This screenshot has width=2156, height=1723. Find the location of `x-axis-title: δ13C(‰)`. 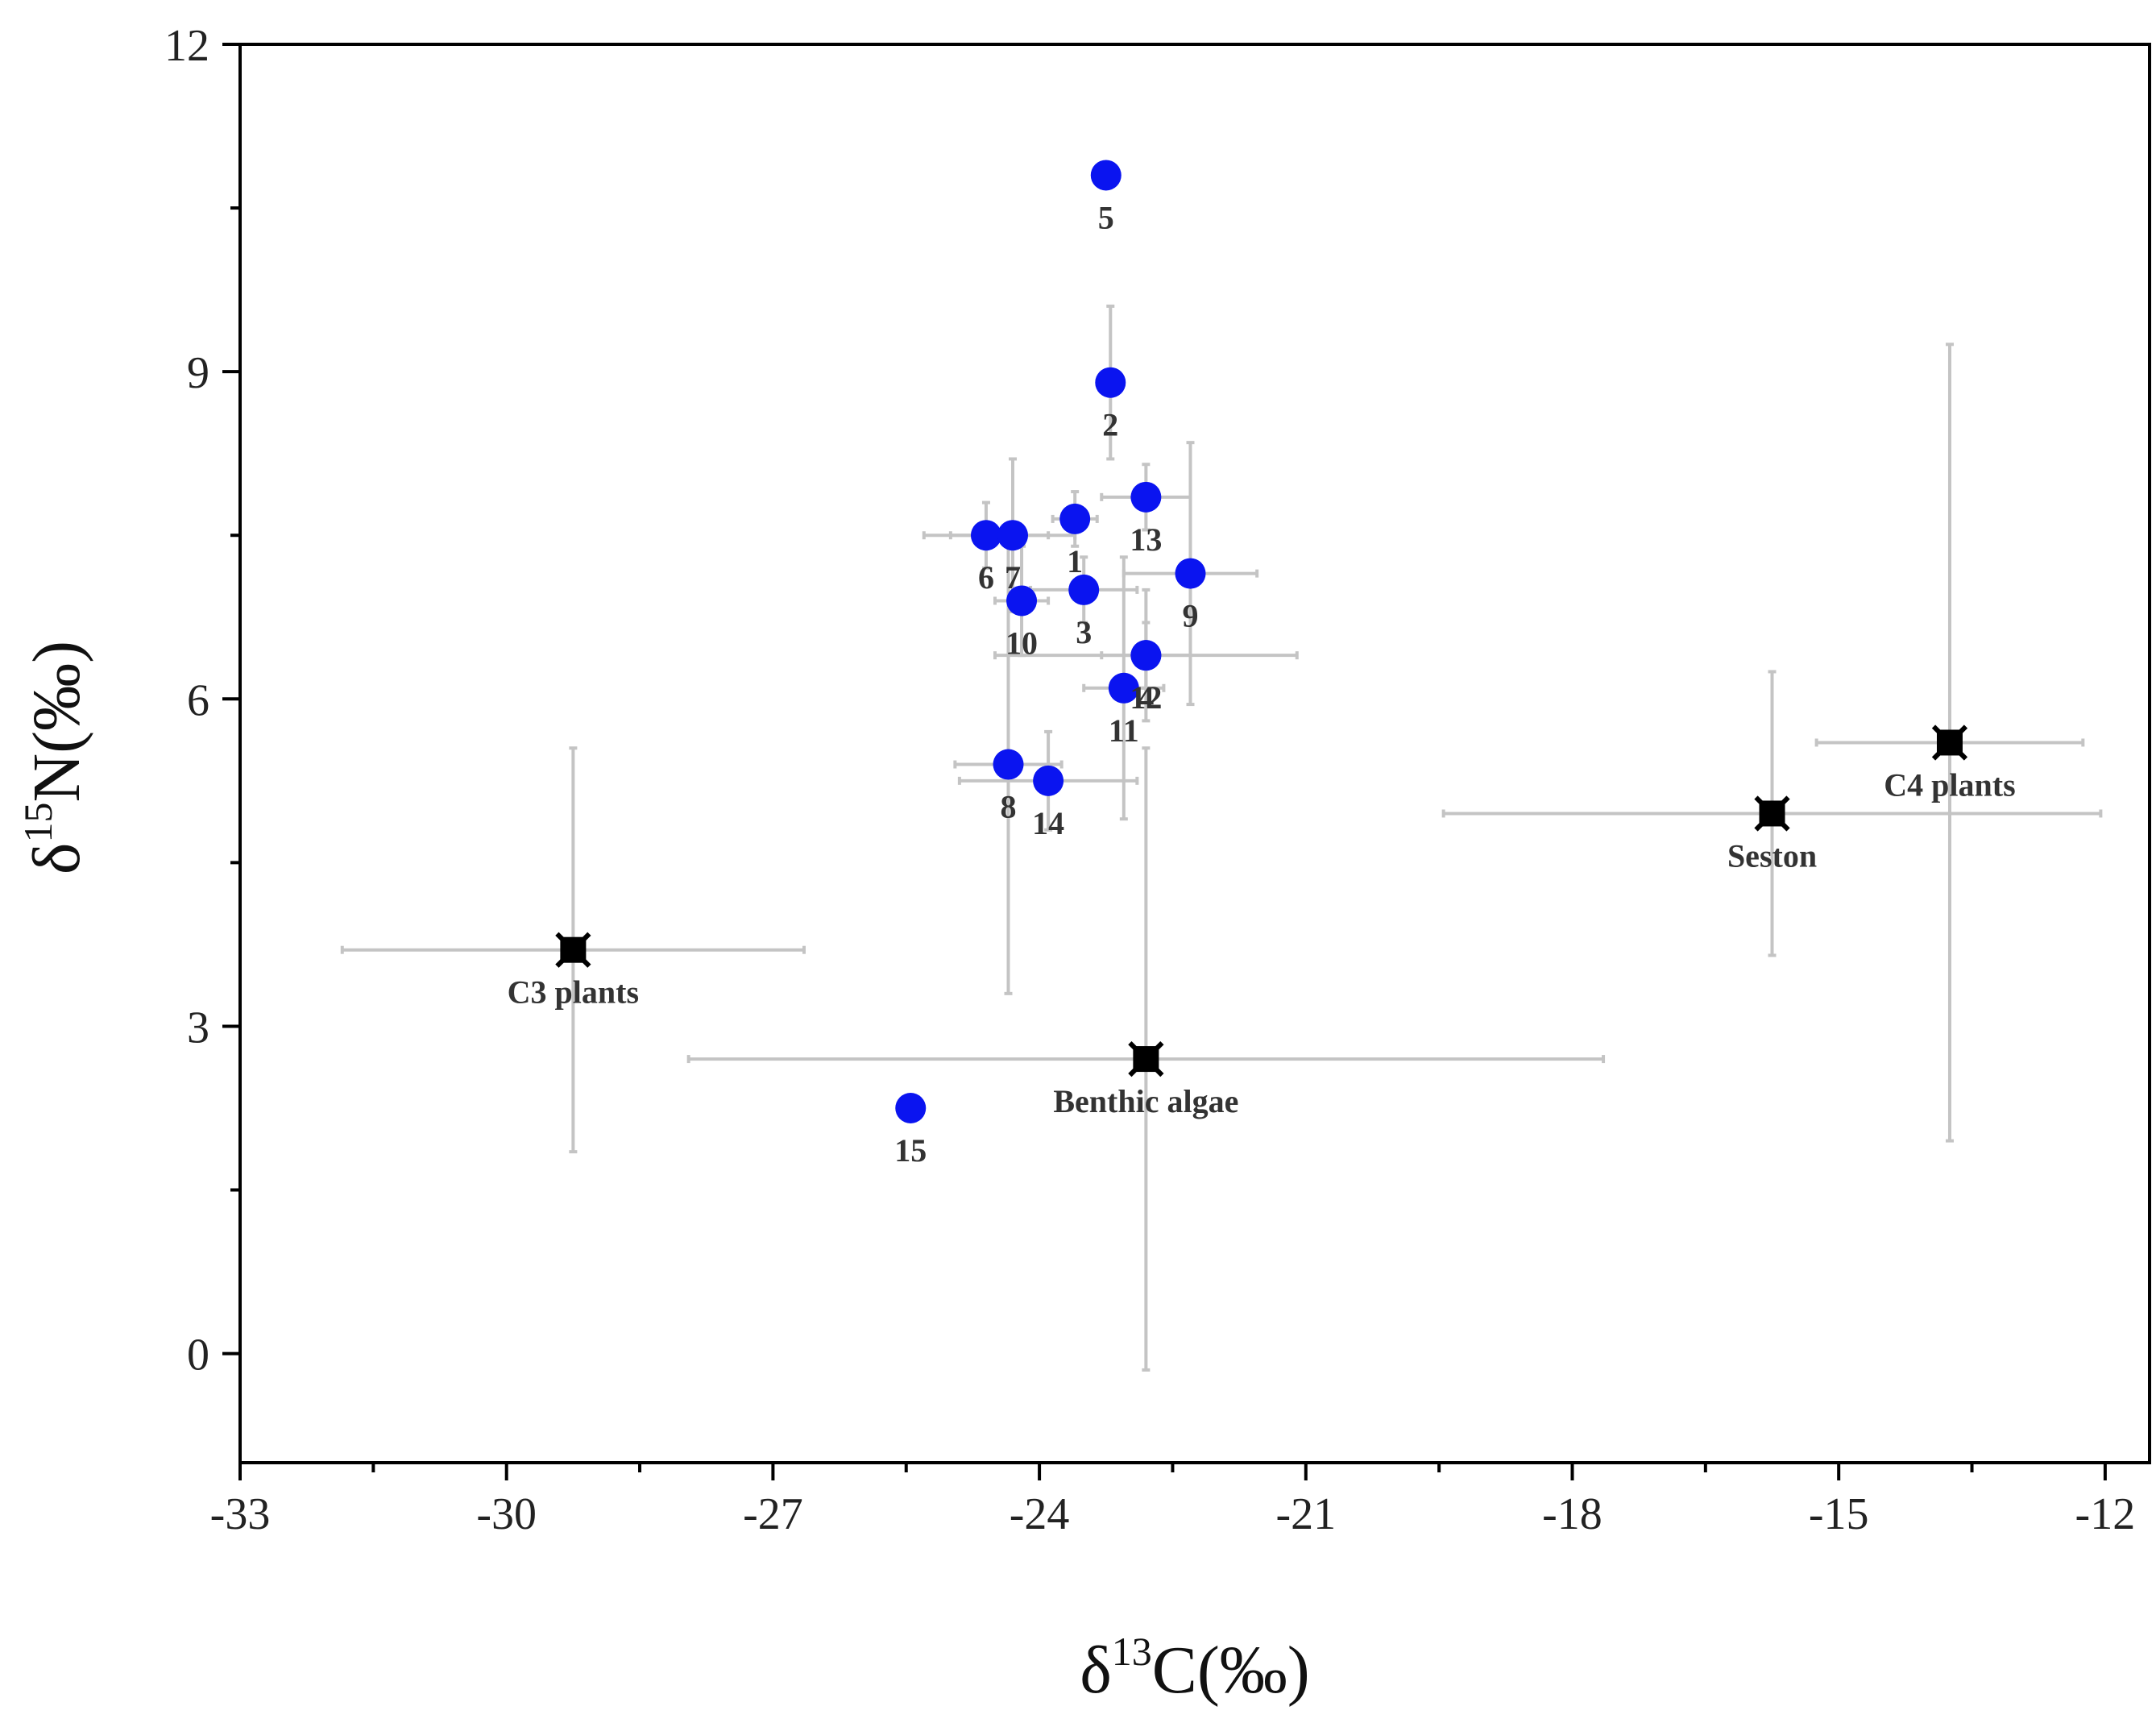

x-axis-title: δ13C(‰) is located at coordinates (1195, 1668).